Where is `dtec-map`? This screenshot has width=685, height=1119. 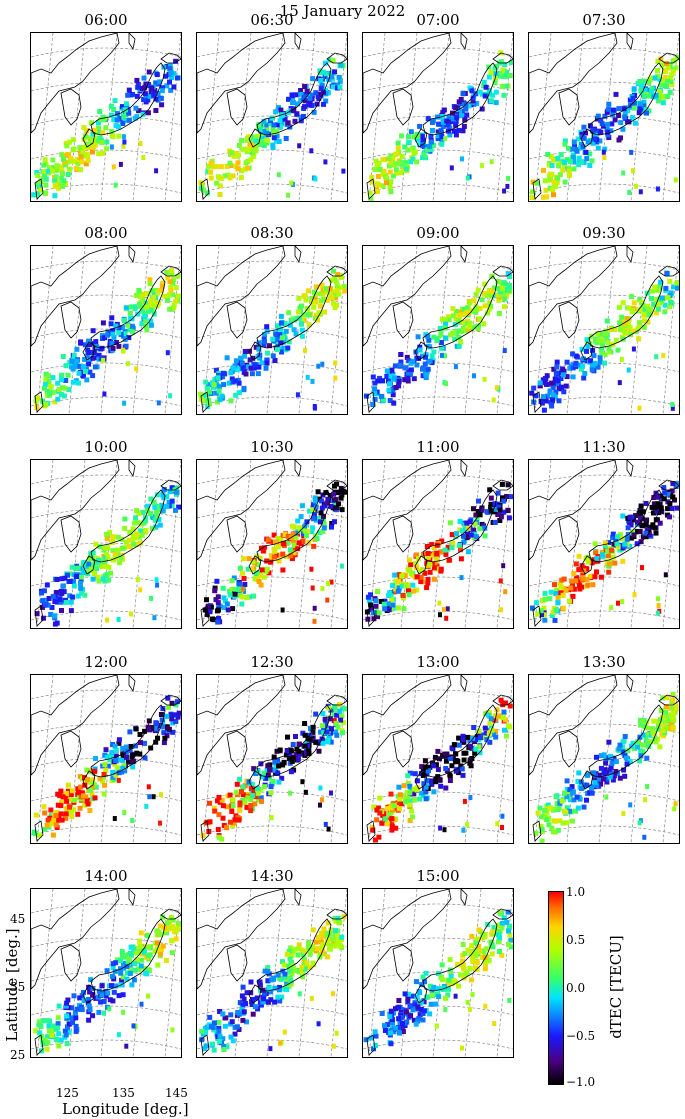
dtec-map is located at coordinates (604, 117).